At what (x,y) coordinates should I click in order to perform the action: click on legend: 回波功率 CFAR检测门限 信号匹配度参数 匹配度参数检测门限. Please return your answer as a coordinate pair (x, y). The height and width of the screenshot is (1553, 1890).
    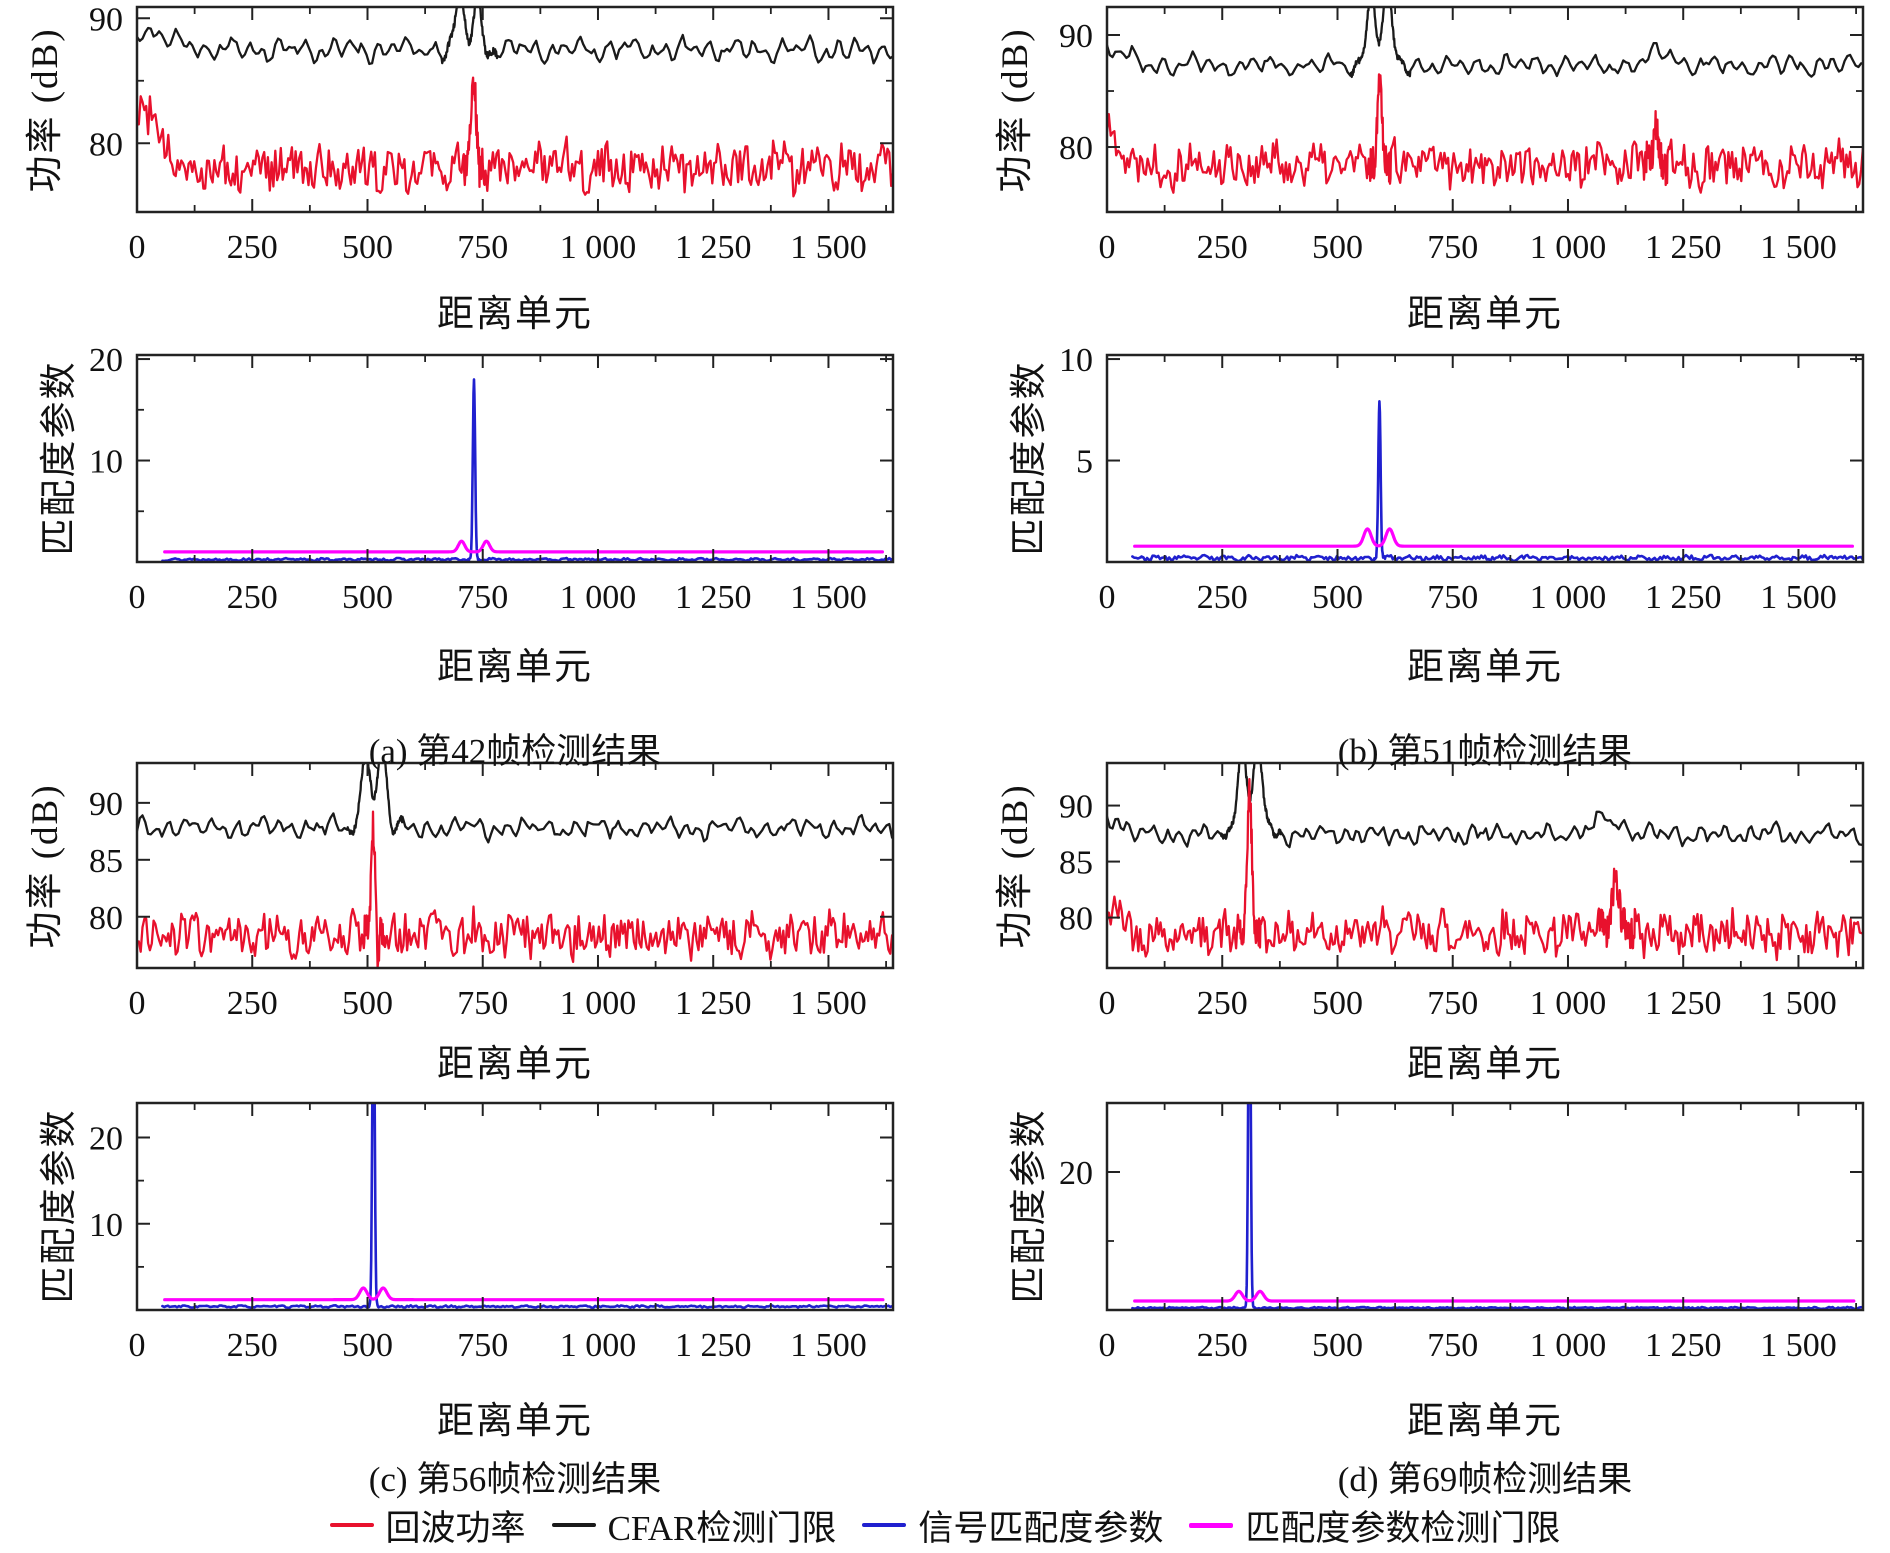
    Looking at the image, I should click on (945, 1525).